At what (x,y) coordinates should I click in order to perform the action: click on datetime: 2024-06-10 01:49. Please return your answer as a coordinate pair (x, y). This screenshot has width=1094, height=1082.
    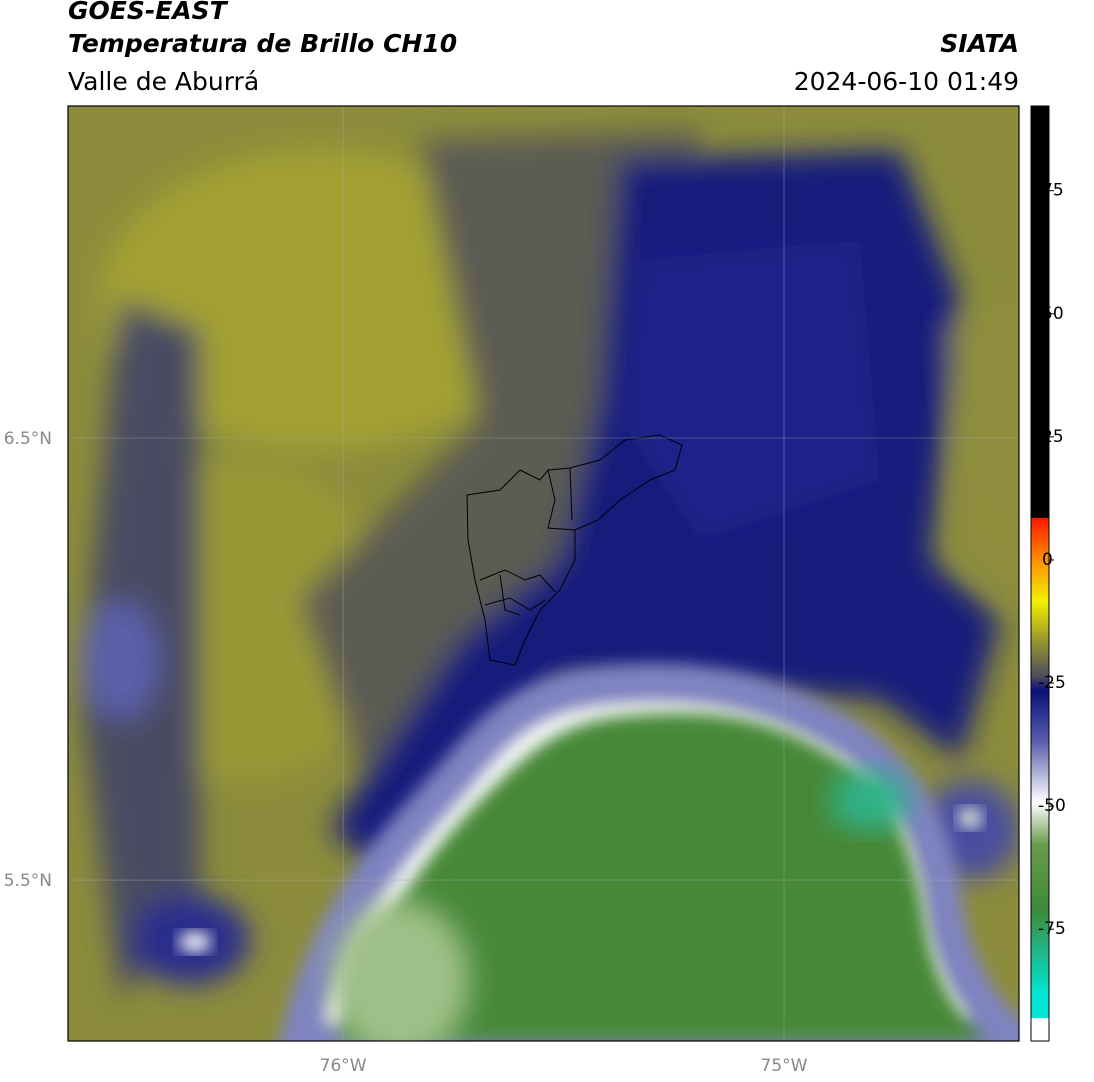
    Looking at the image, I should click on (906, 81).